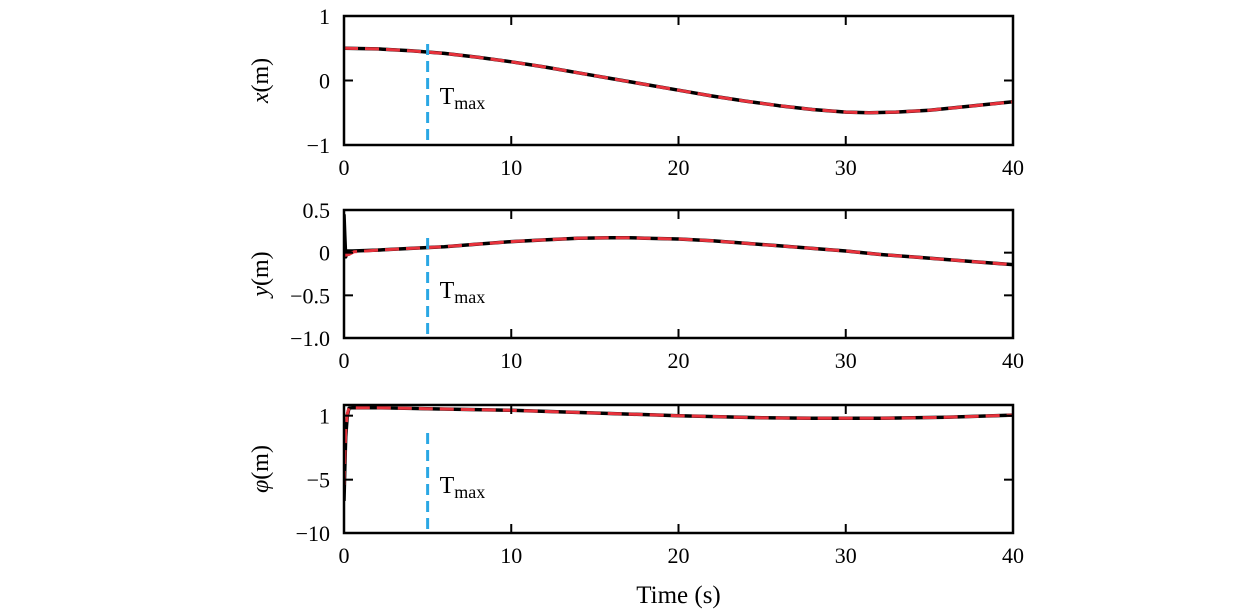  Describe the element at coordinates (318, 145) in the screenshot. I see `y-tick-label: −1` at that location.